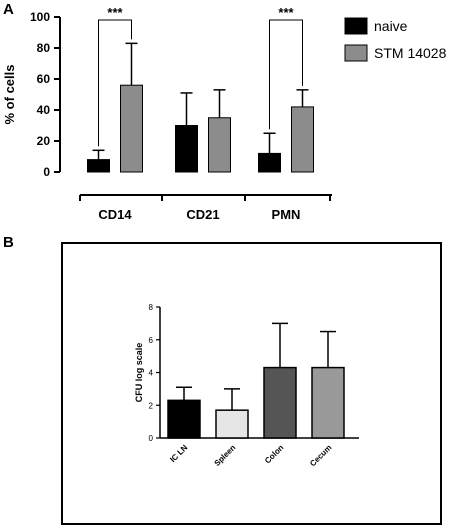  What do you see at coordinates (8, 9) in the screenshot?
I see `panel-a-label: A` at bounding box center [8, 9].